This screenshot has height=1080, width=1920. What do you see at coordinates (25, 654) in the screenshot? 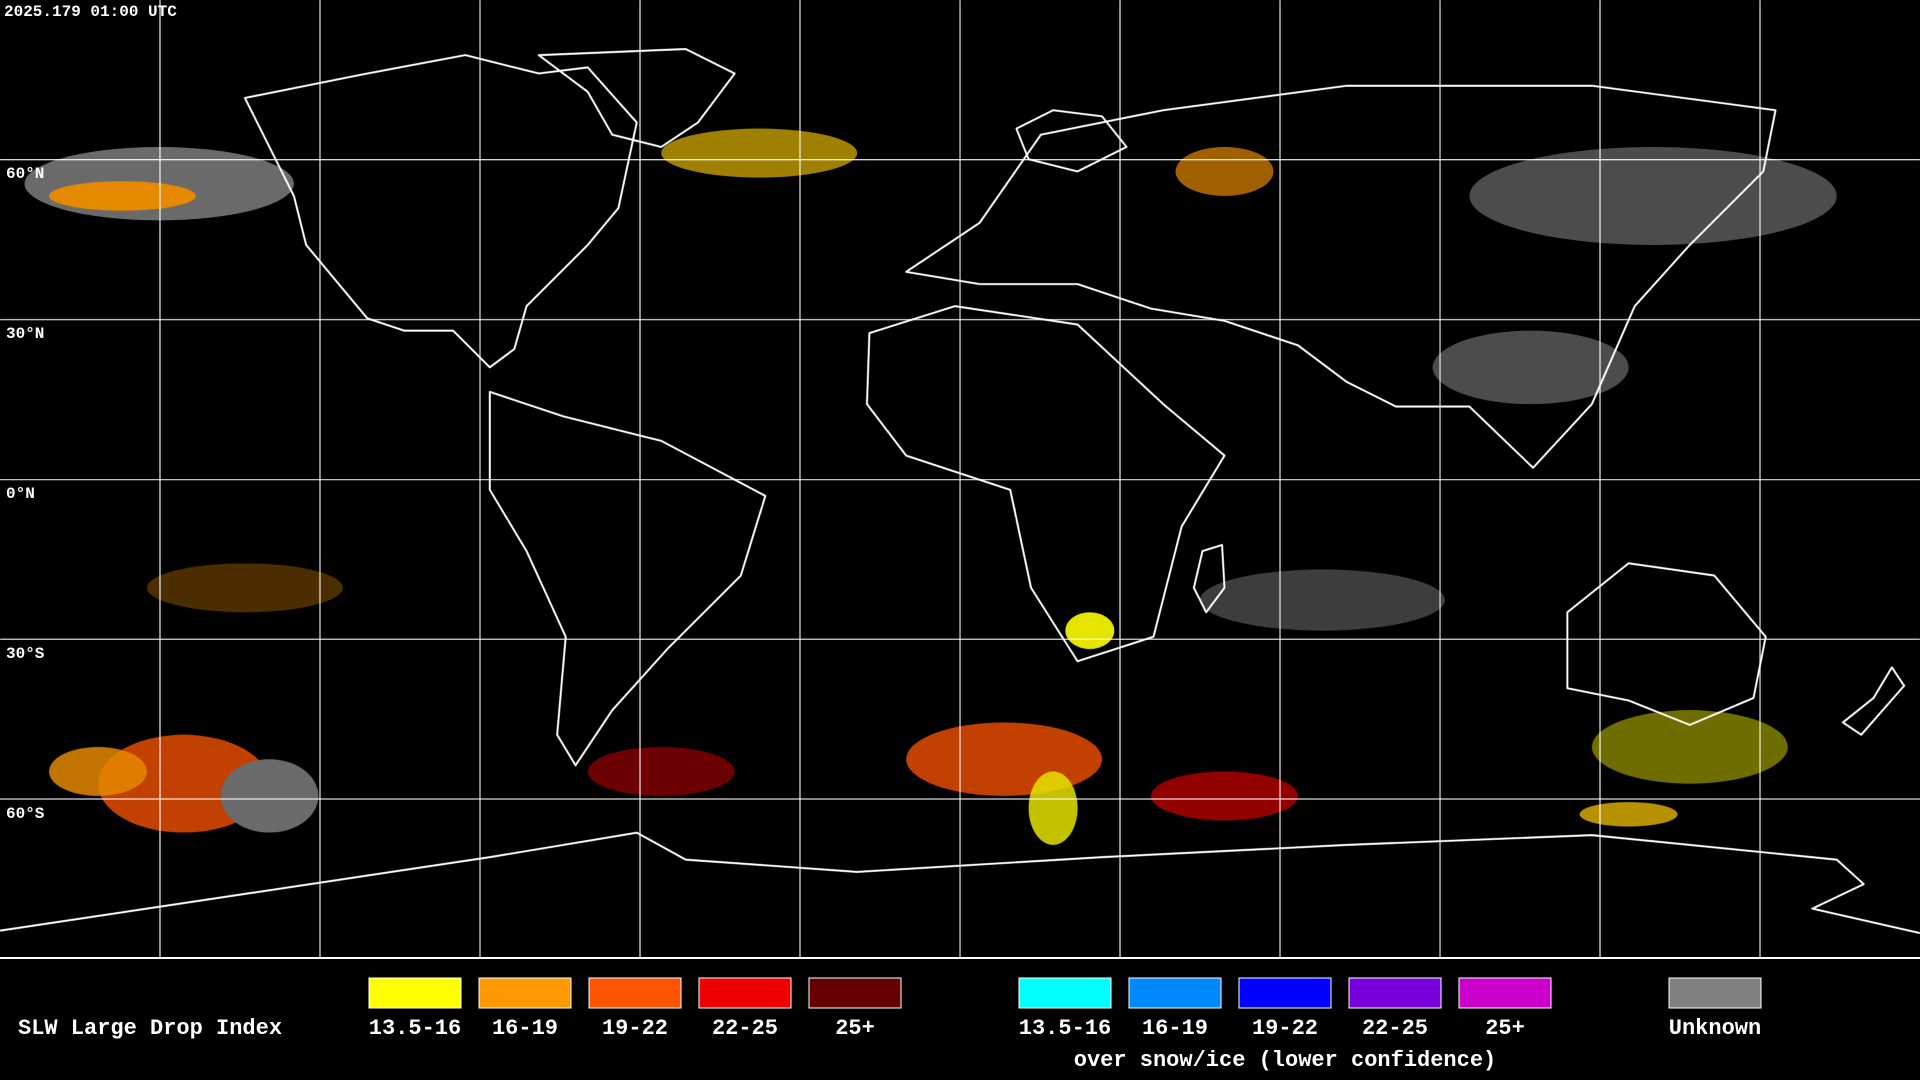
I see `latitude-label: 30°S` at bounding box center [25, 654].